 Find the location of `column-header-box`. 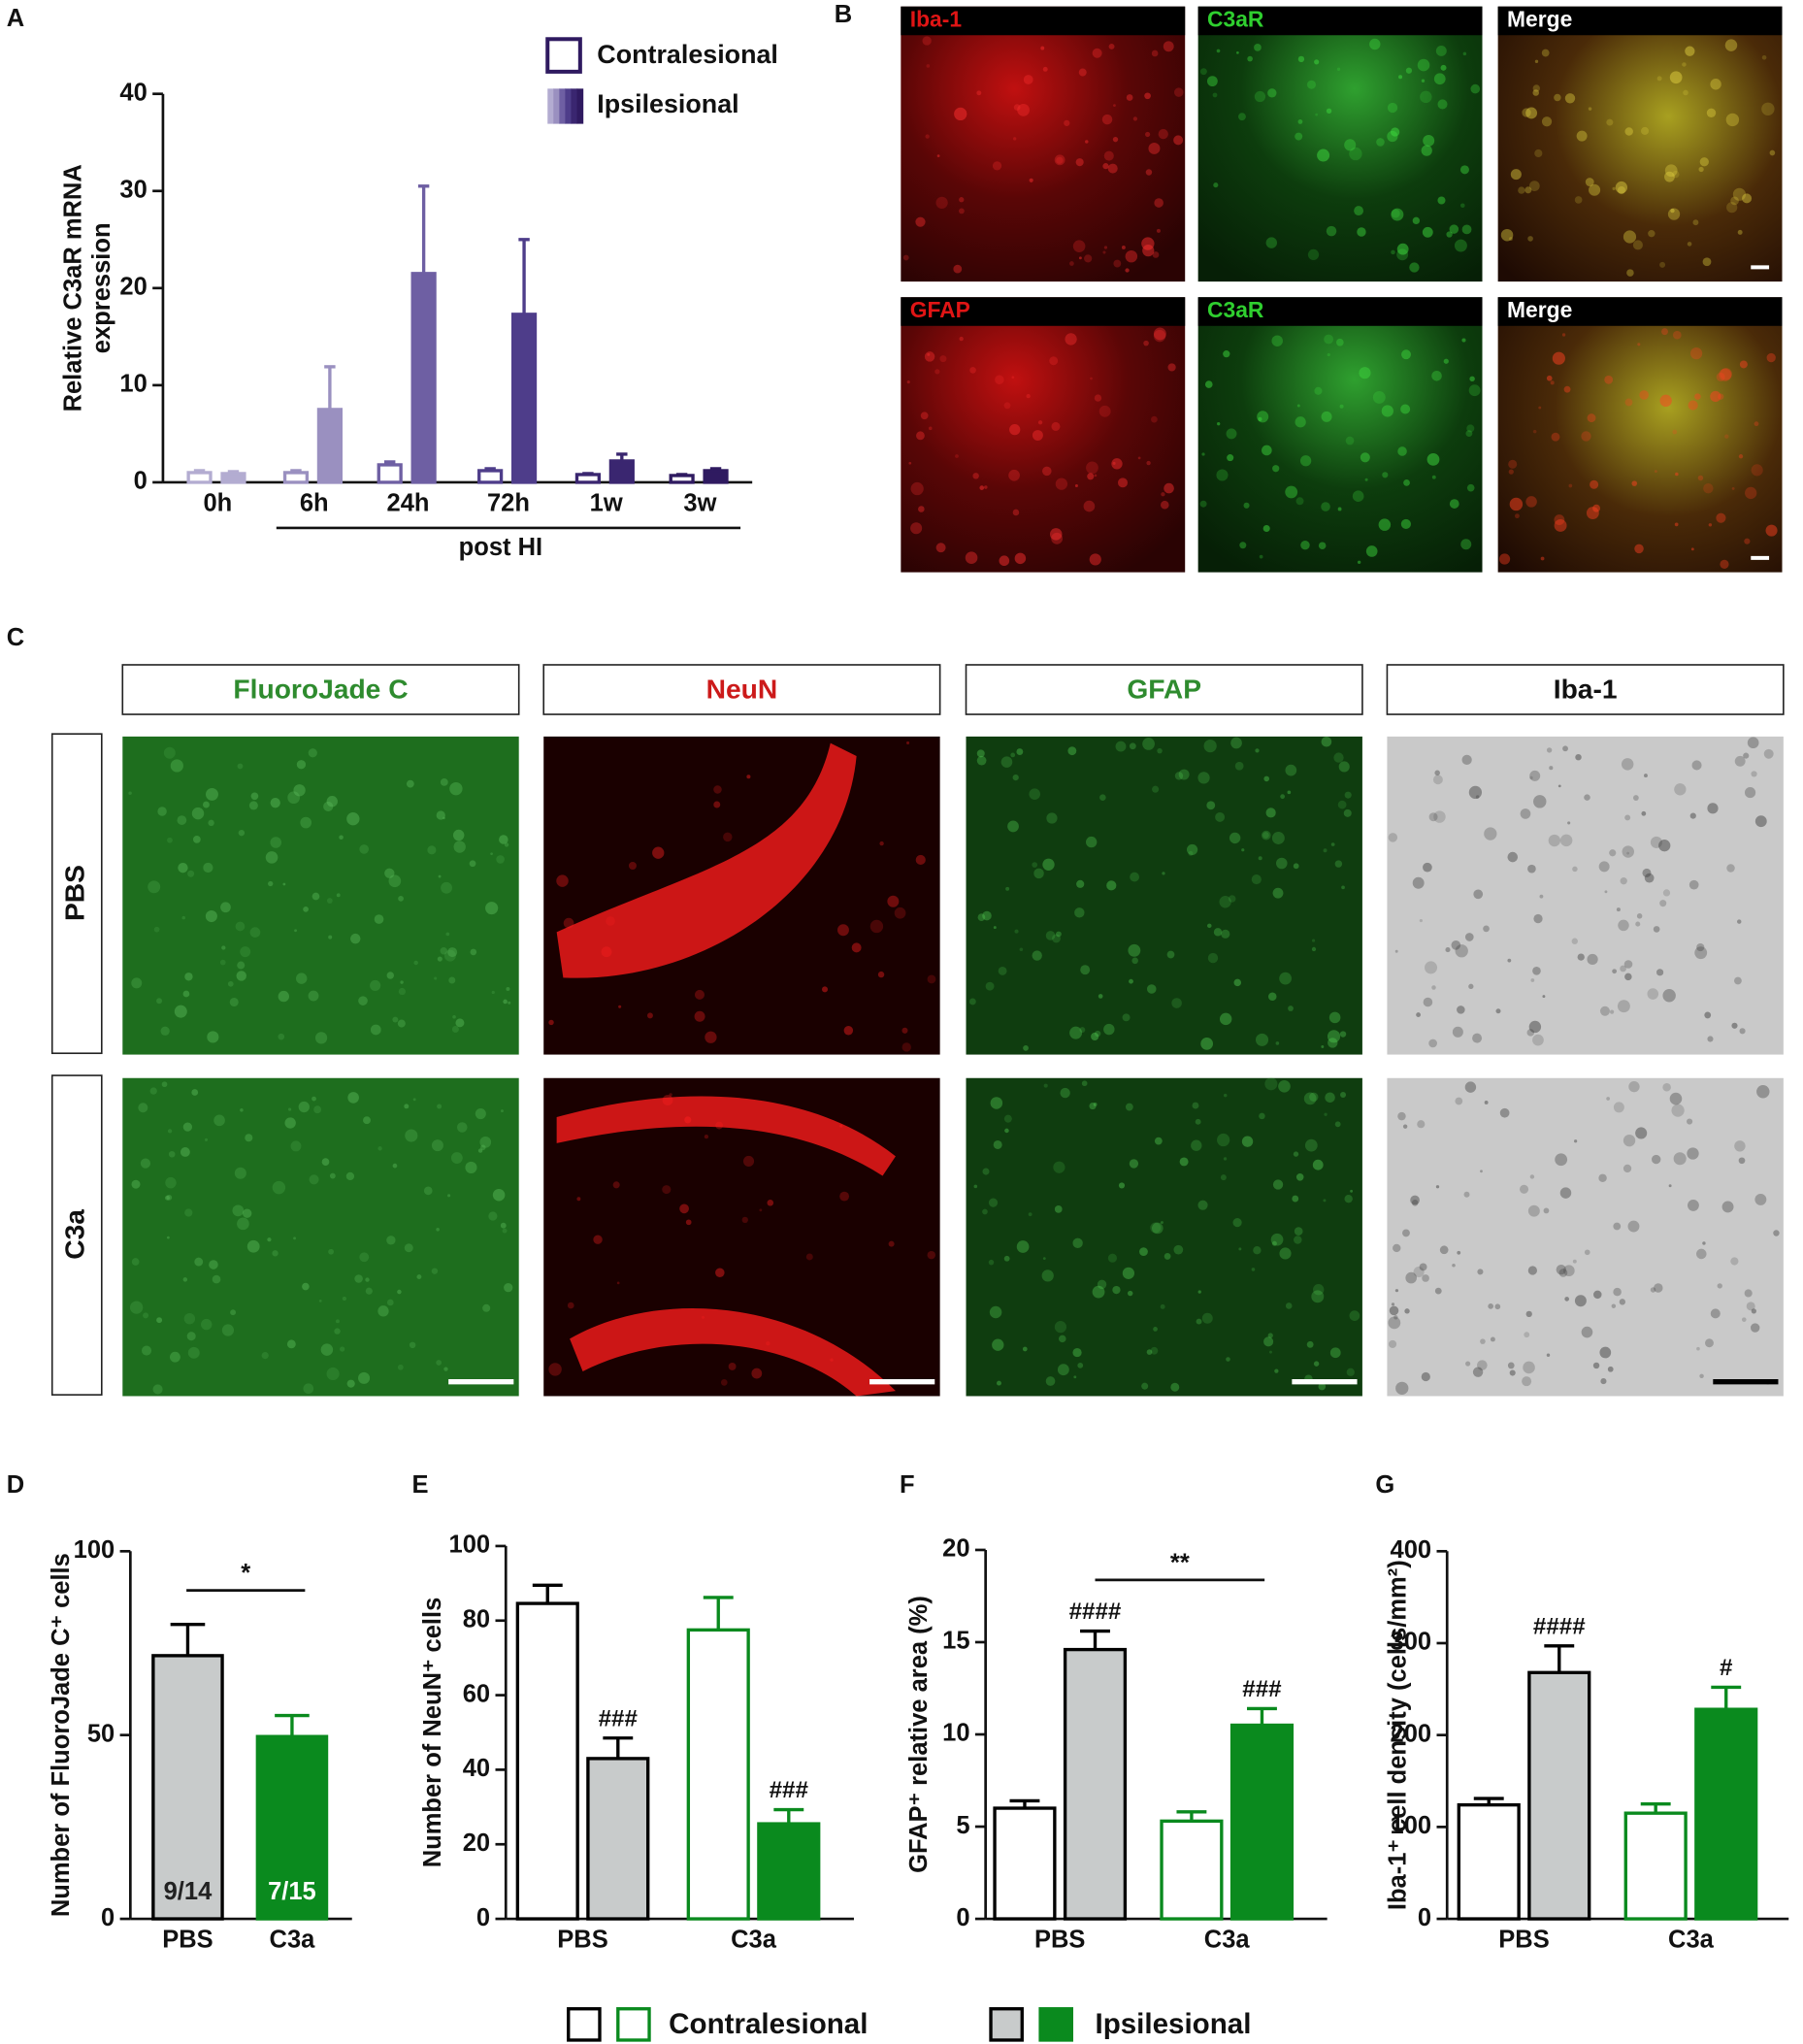

column-header-box is located at coordinates (320, 689).